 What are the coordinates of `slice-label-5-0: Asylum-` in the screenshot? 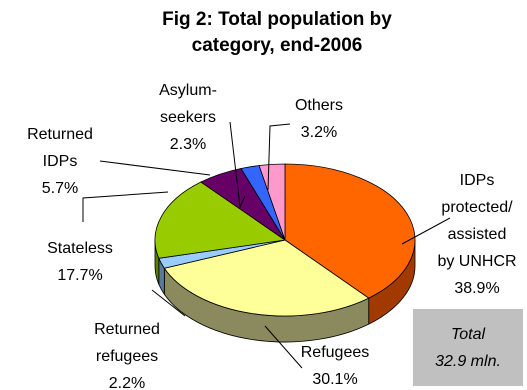 It's located at (188, 90).